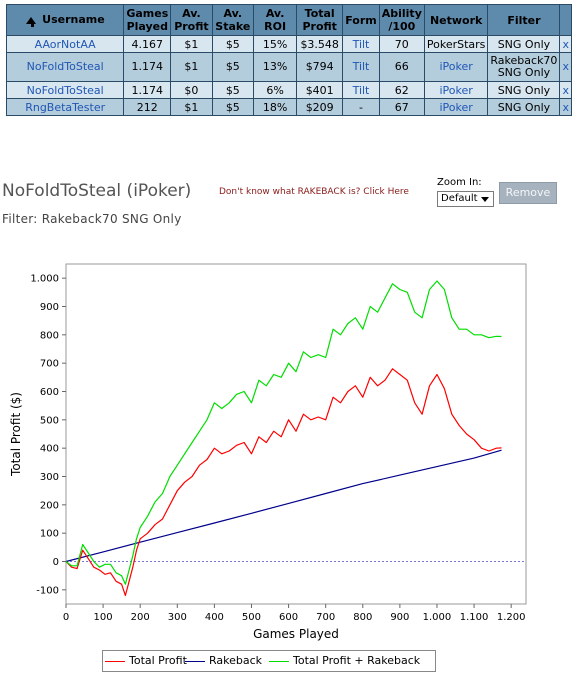 The height and width of the screenshot is (680, 572). I want to click on legend-swatch, so click(115, 661).